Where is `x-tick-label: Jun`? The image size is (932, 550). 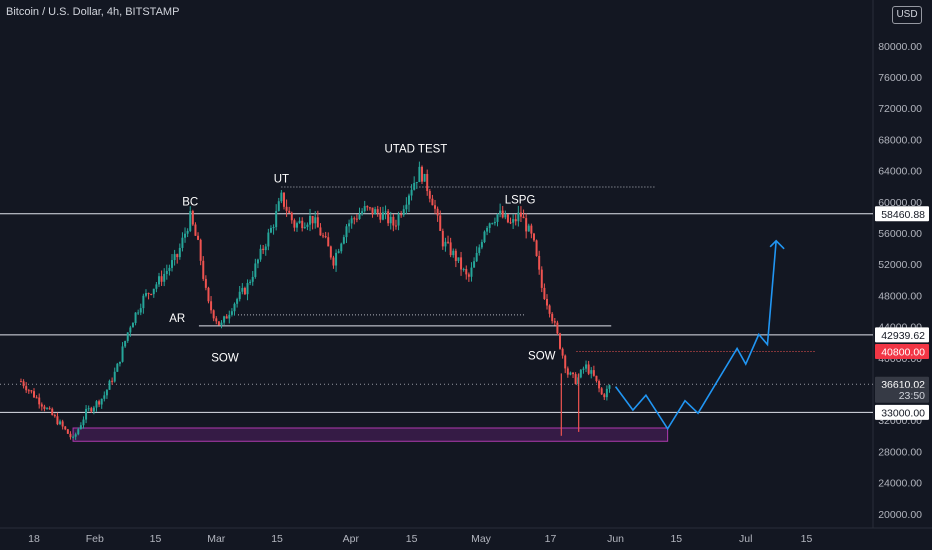
x-tick-label: Jun is located at coordinates (615, 539).